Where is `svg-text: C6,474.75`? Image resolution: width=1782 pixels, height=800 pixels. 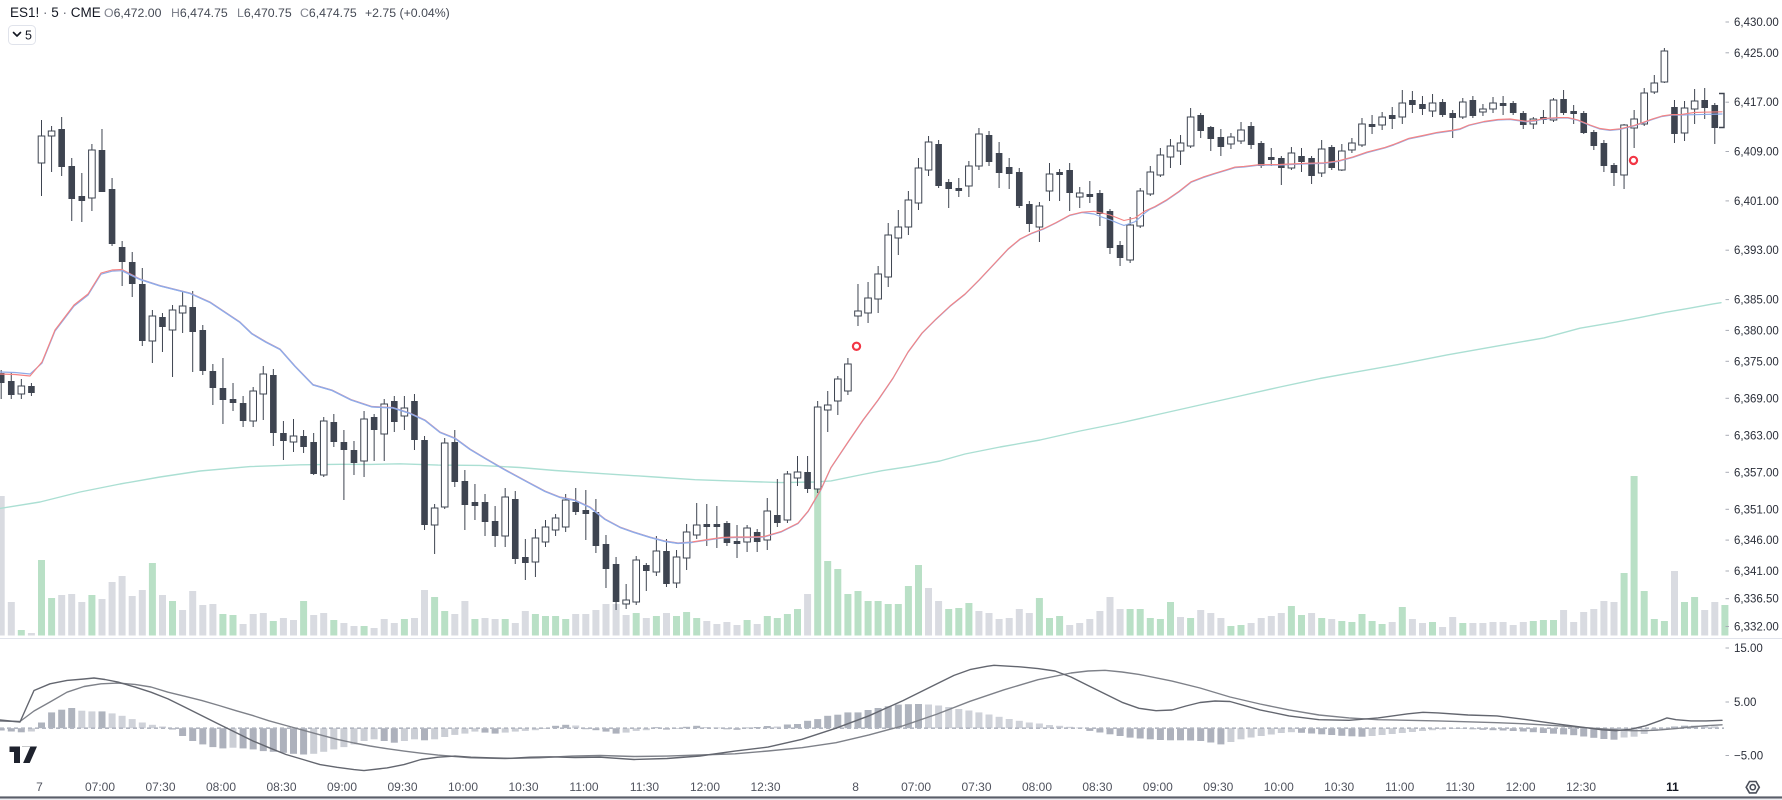 svg-text: C6,474.75 is located at coordinates (328, 13).